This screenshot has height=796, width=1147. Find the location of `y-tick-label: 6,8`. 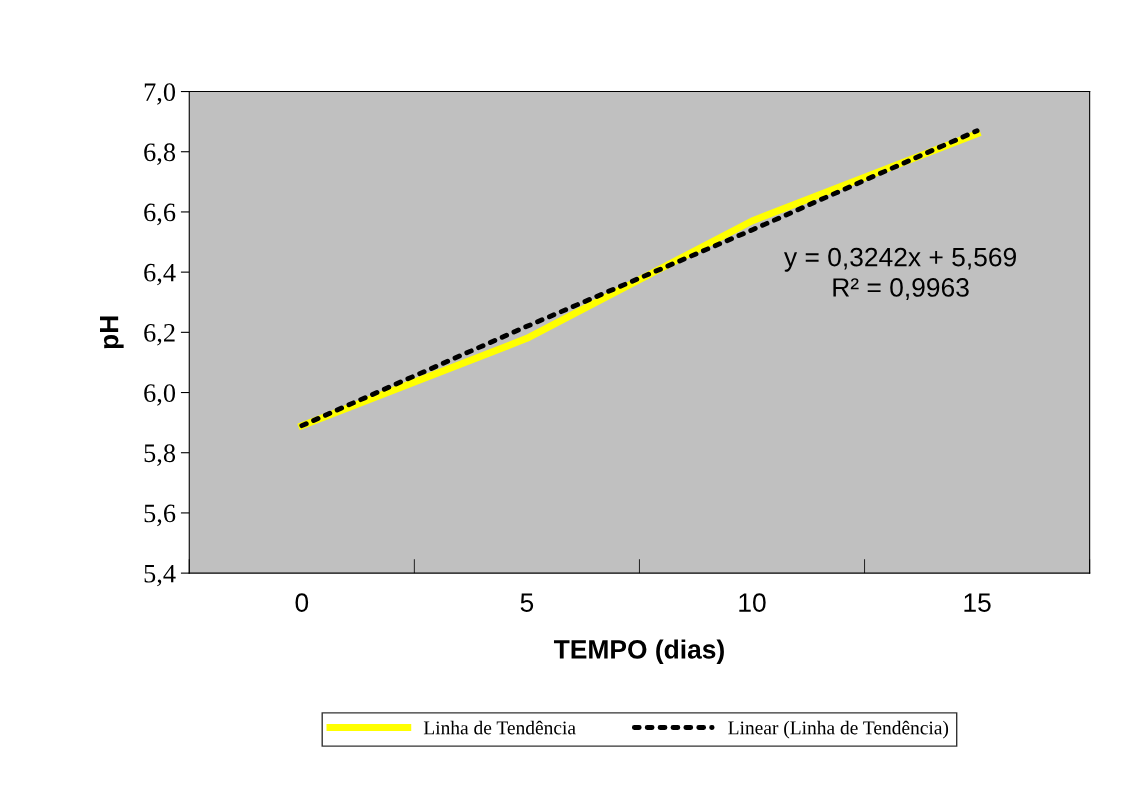

y-tick-label: 6,8 is located at coordinates (160, 154).